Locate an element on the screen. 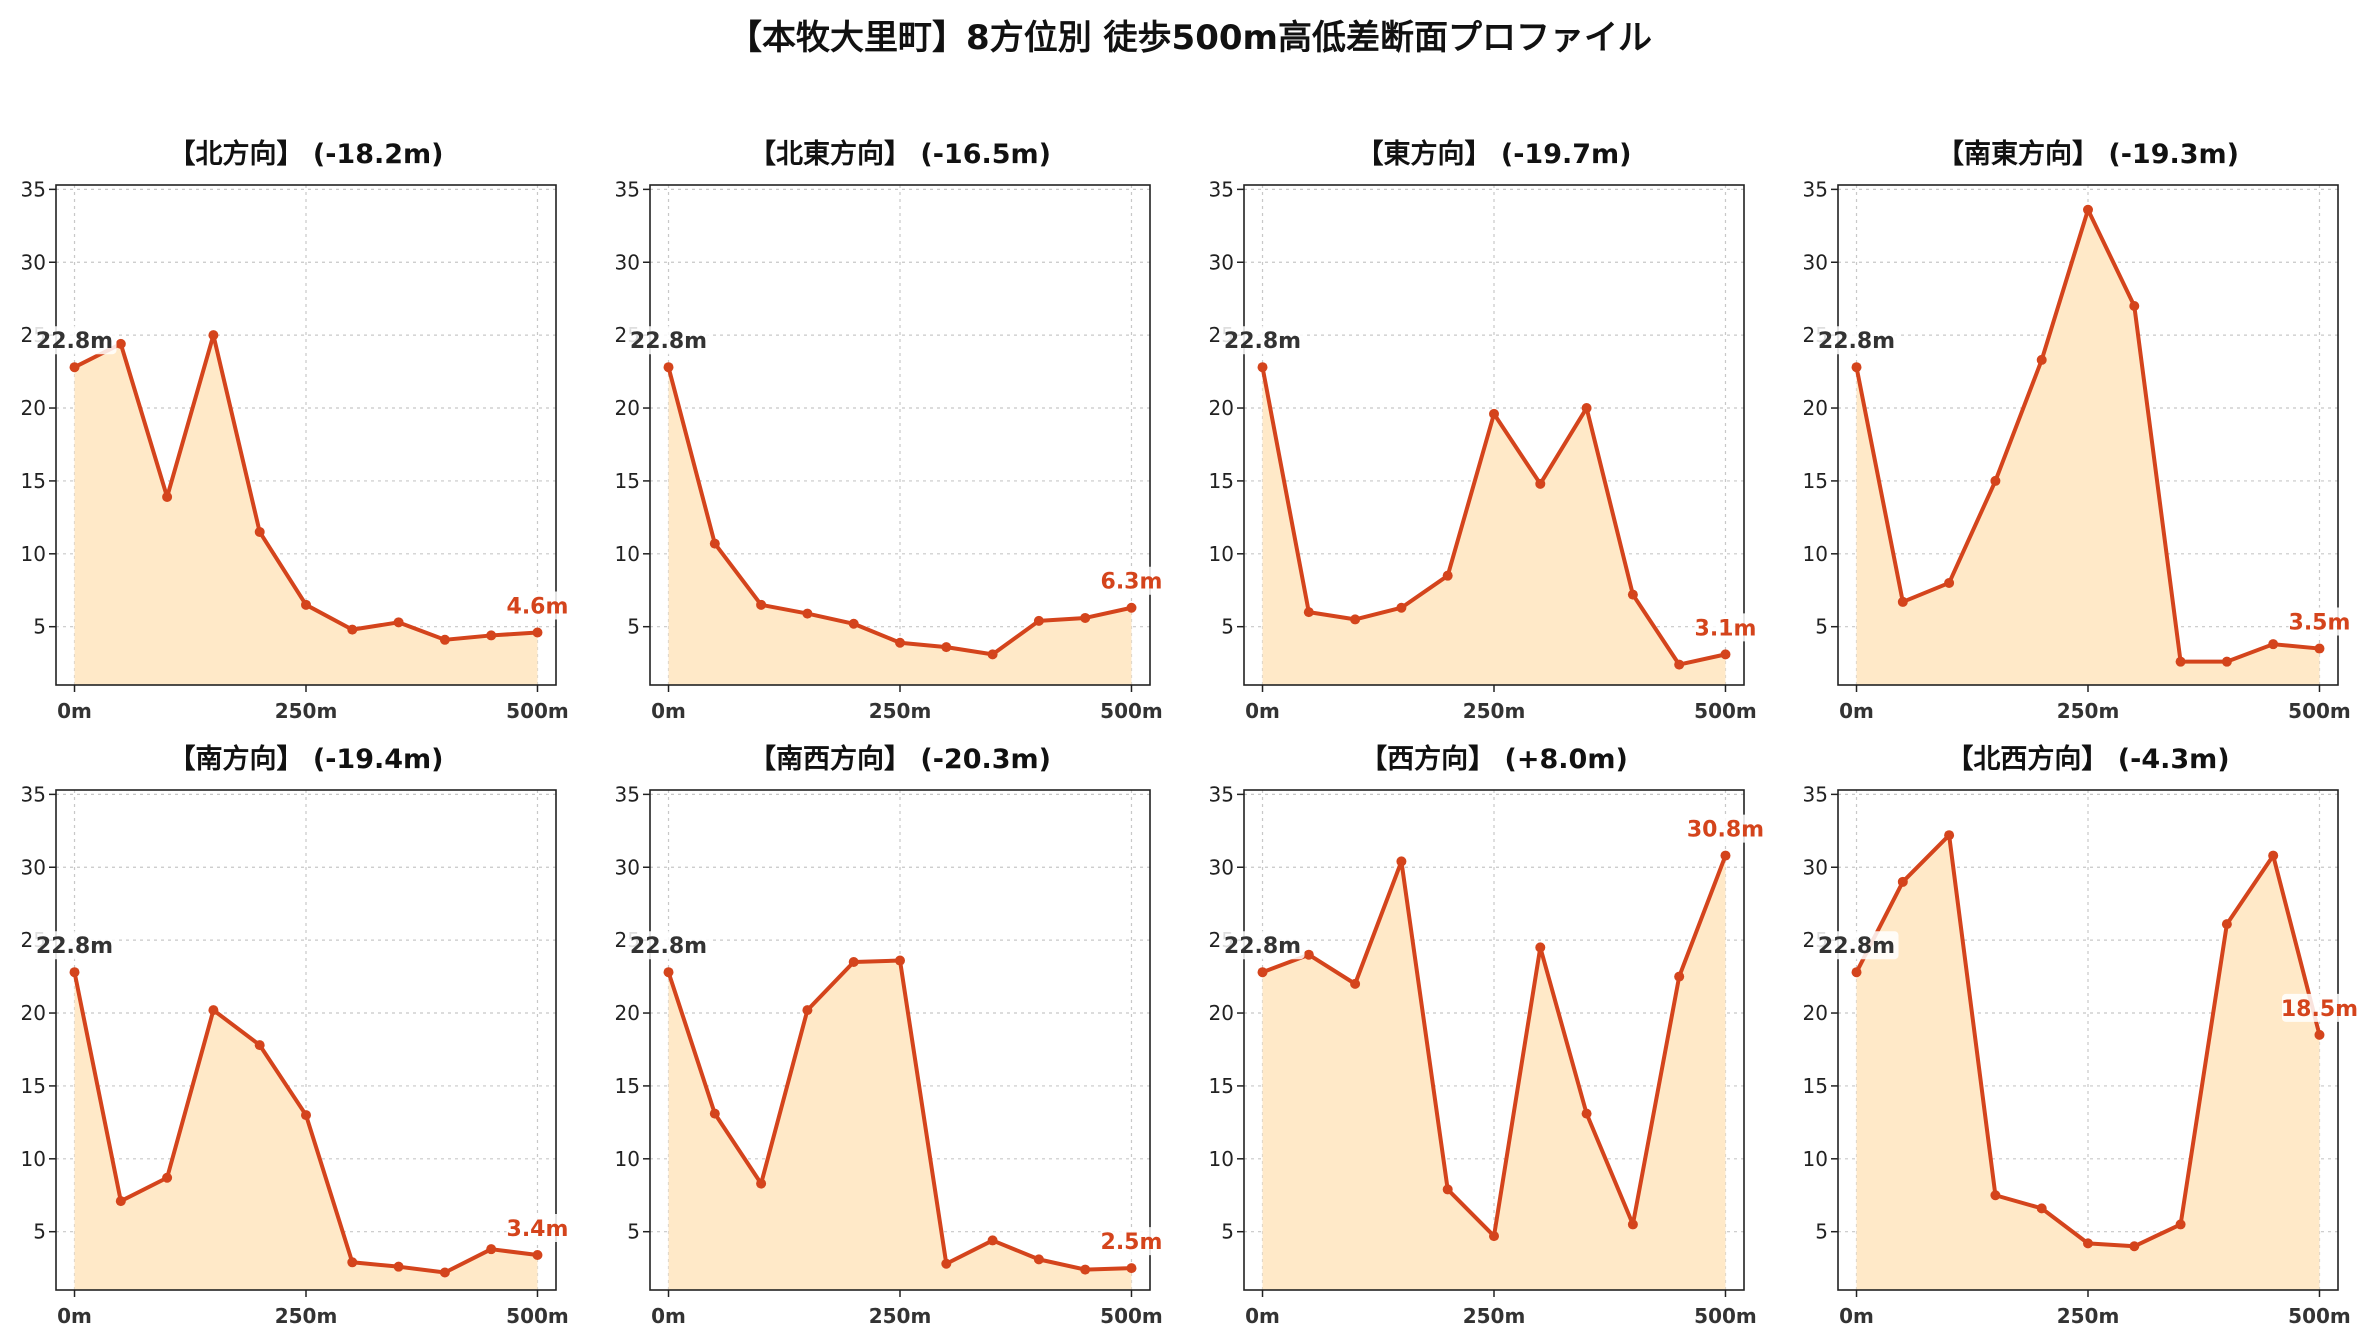 The width and height of the screenshot is (2380, 1340). end-elevation-label: 6.3m is located at coordinates (1132, 582).